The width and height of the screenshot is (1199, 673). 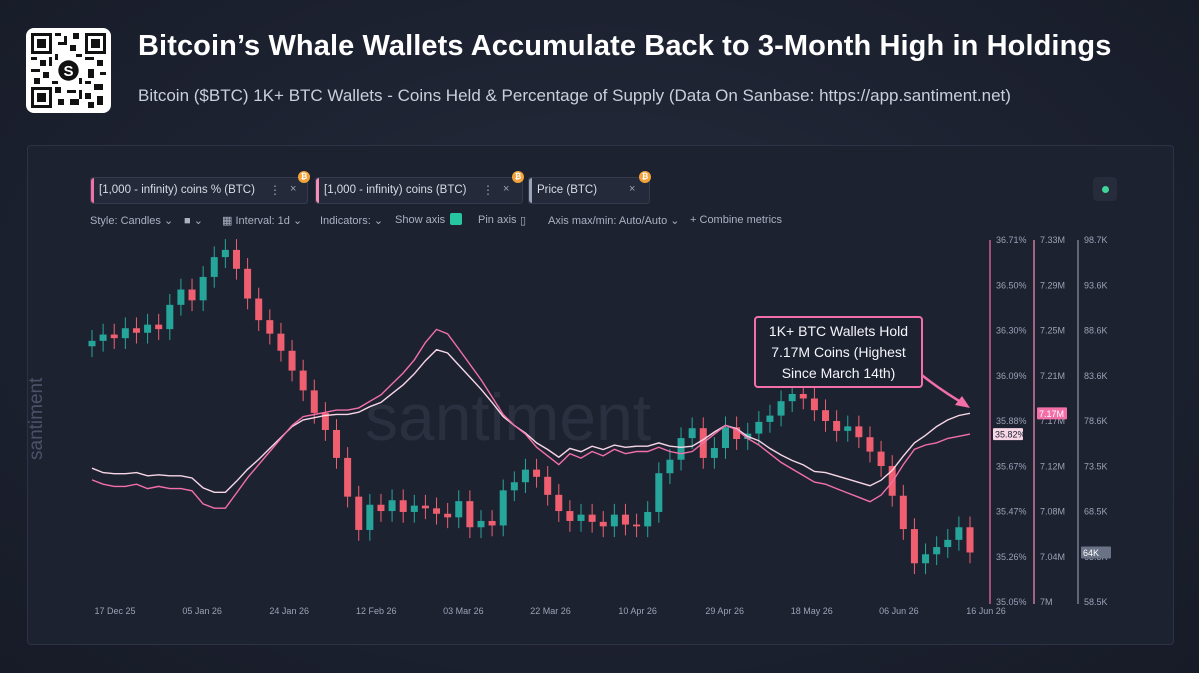 I want to click on metric-tab-label: [1,000 - infinity) coins % (BTC), so click(x=177, y=190).